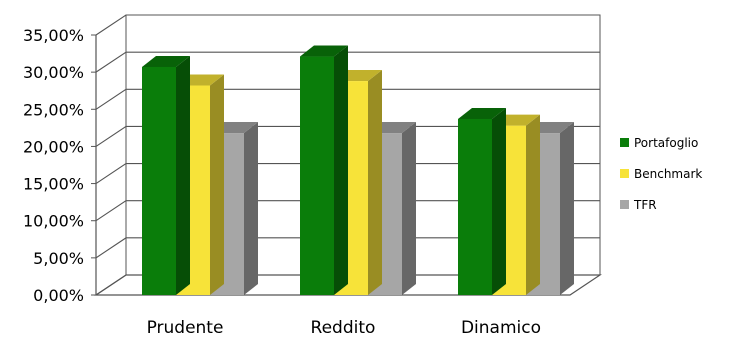  I want to click on legend-entry-benchmark: Benchmark, so click(661, 174).